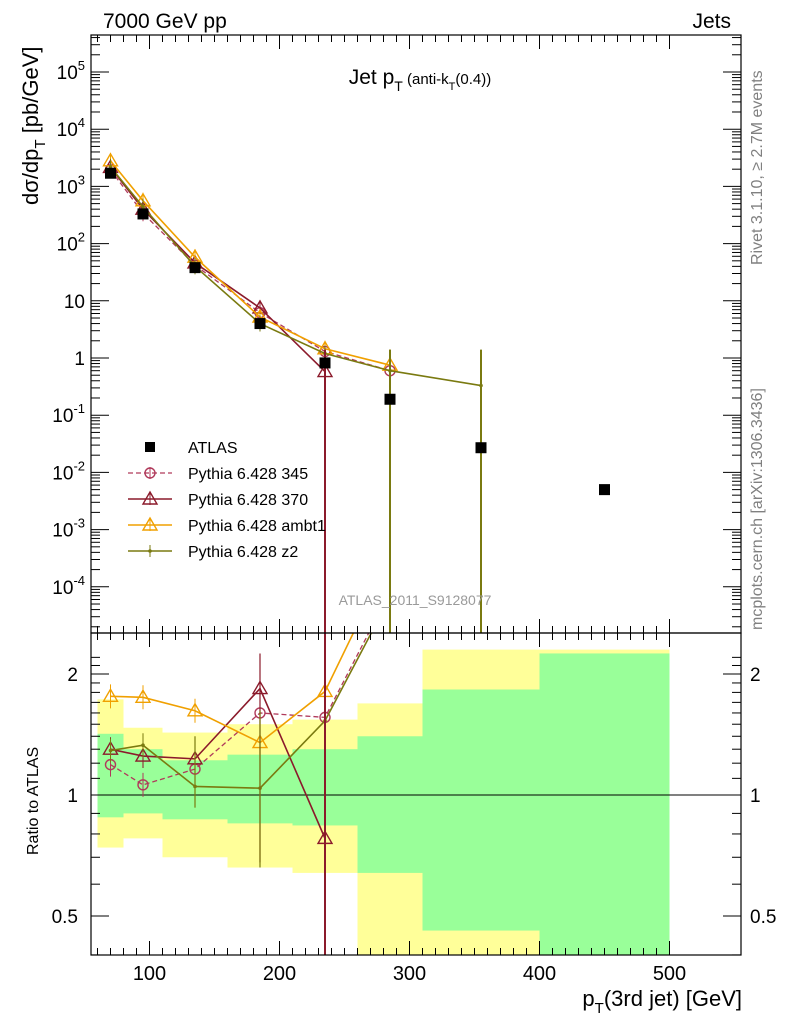 The image size is (786, 1029). What do you see at coordinates (150, 473) in the screenshot?
I see `legend-marker-p345` at bounding box center [150, 473].